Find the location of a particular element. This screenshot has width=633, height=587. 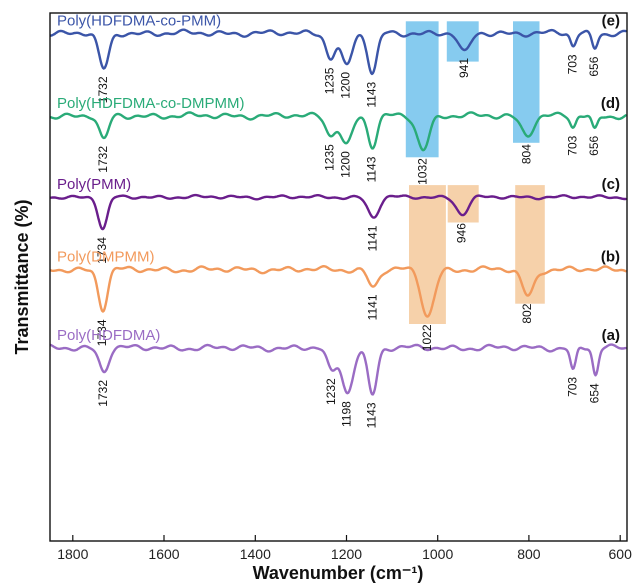

peak-label-a-654: 654 is located at coordinates (595, 393).